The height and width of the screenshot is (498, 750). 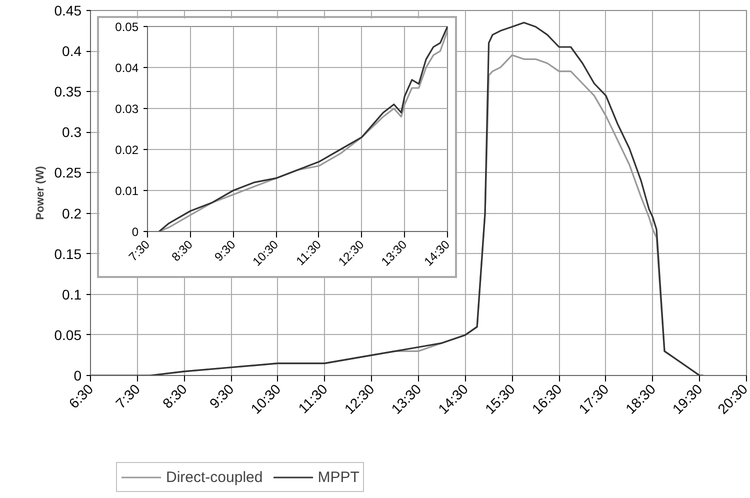 What do you see at coordinates (81, 396) in the screenshot?
I see `x-tick-label: 6:30` at bounding box center [81, 396].